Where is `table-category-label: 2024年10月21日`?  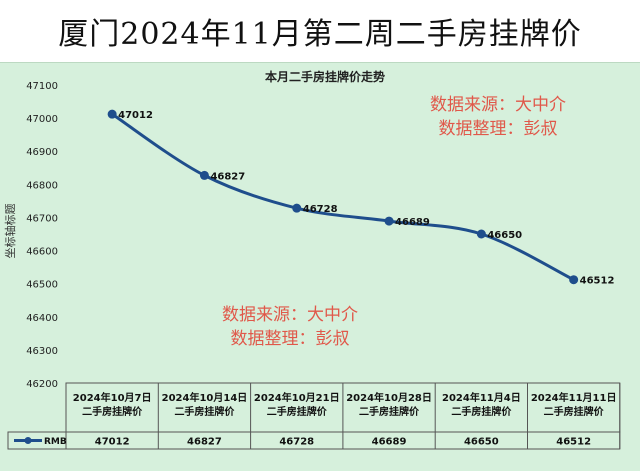 table-category-label: 2024年10月21日 is located at coordinates (297, 397).